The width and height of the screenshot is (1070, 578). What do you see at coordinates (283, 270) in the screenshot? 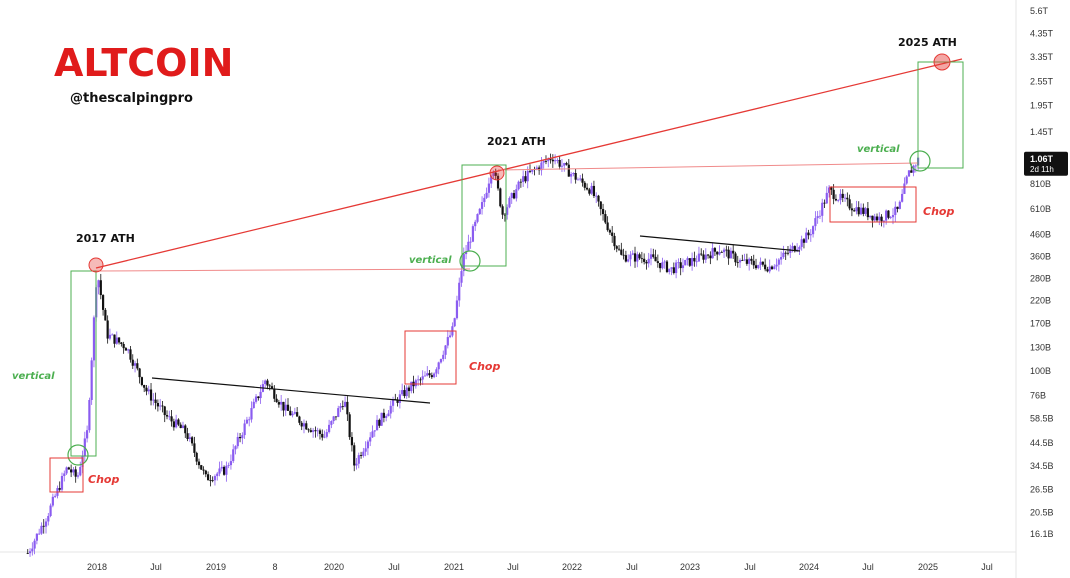
I see `ath-2017-level` at bounding box center [283, 270].